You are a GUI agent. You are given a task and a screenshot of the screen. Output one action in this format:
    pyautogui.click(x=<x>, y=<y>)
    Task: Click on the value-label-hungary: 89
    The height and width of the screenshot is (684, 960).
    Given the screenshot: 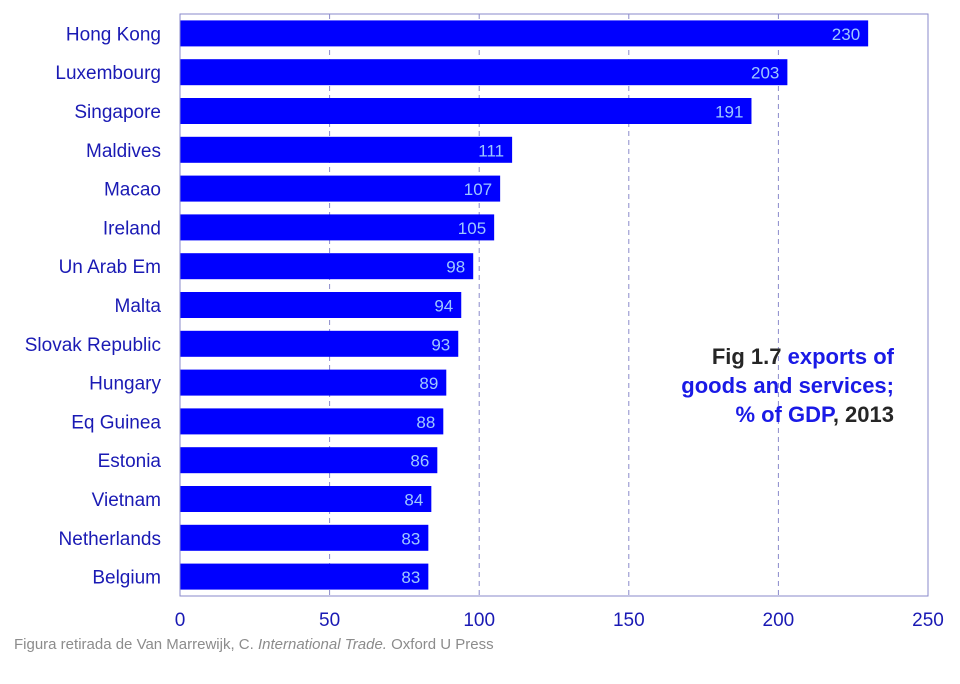 What is the action you would take?
    pyautogui.click(x=428, y=383)
    